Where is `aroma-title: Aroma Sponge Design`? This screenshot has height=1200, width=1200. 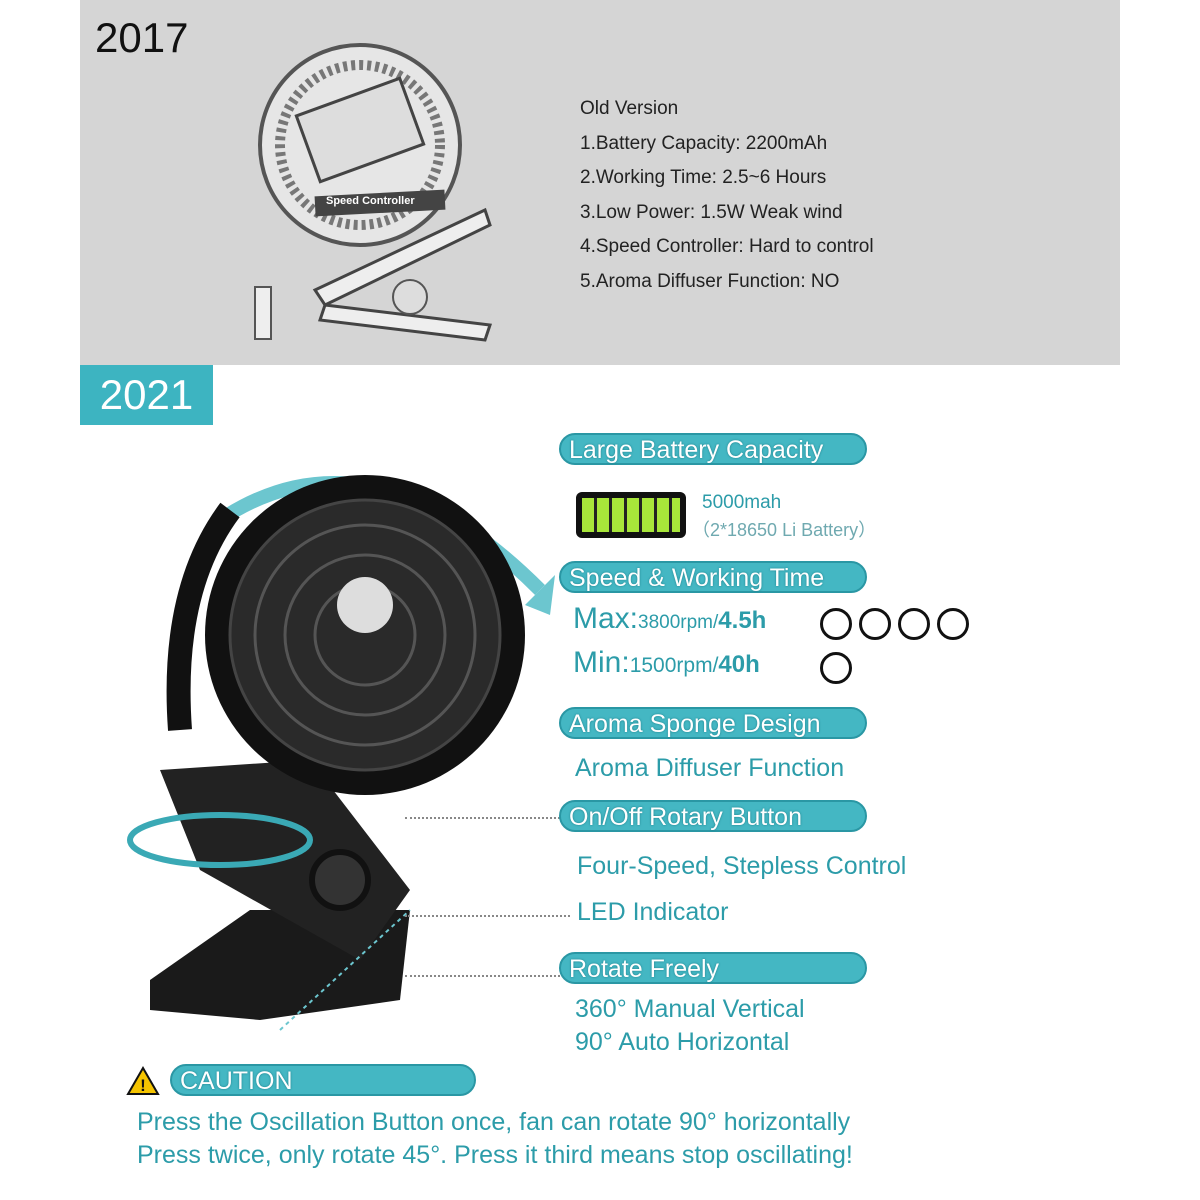 aroma-title: Aroma Sponge Design is located at coordinates (713, 723).